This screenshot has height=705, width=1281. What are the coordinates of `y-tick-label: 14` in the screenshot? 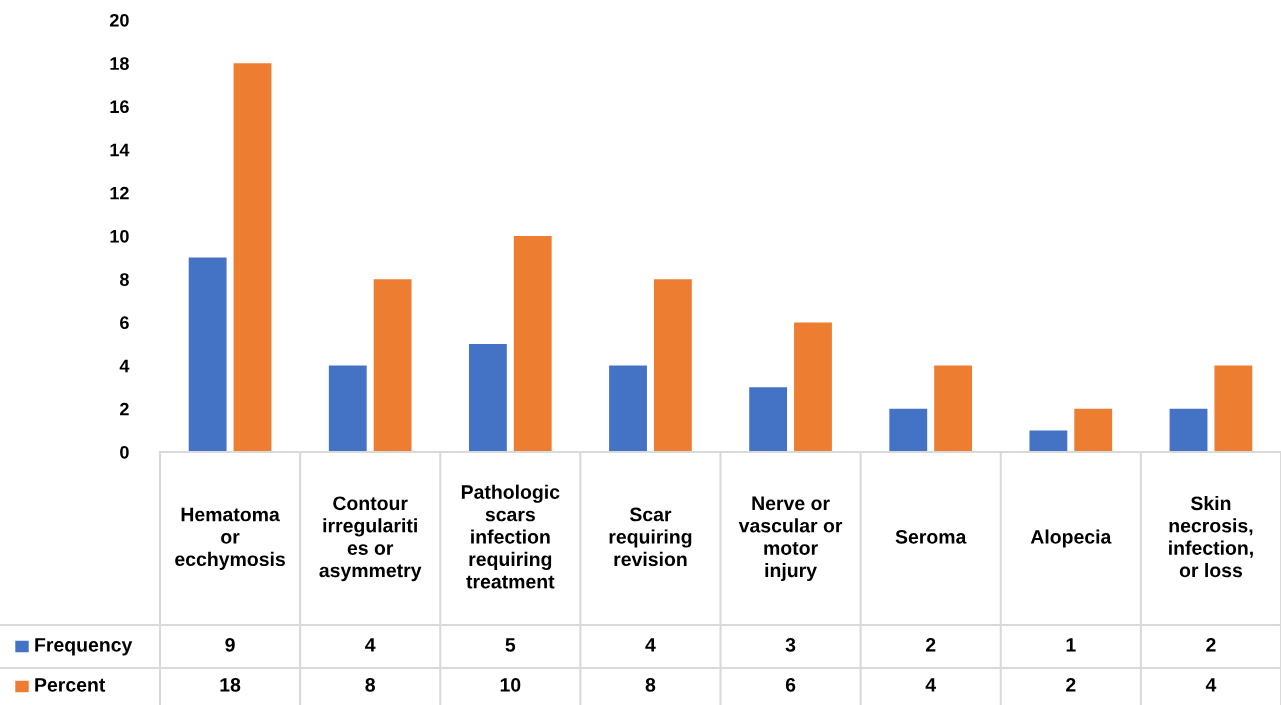 It's located at (120, 150).